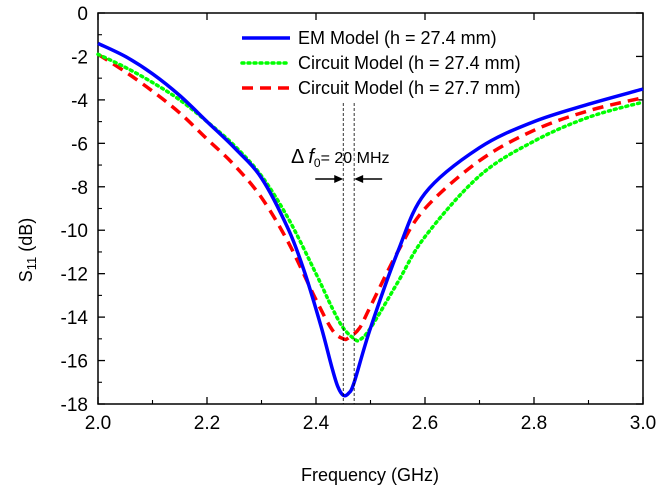  Describe the element at coordinates (31, 264) in the screenshot. I see `y-axis-label-sub: 11` at that location.